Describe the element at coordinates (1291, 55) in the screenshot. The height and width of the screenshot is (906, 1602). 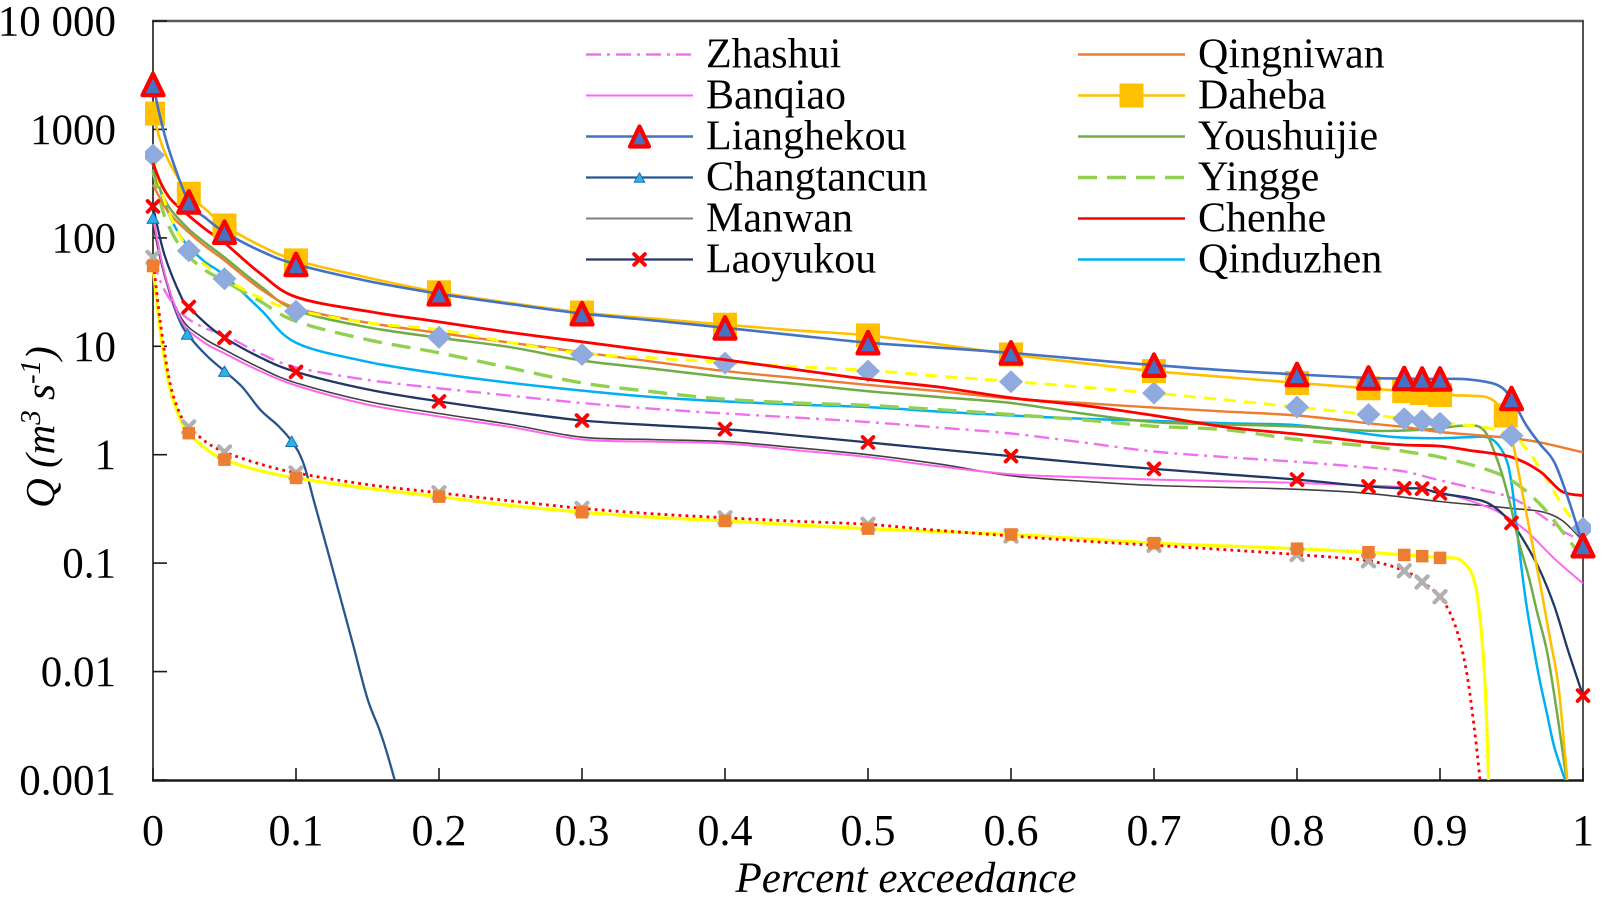
I see `svg-text: Qingniwan` at that location.